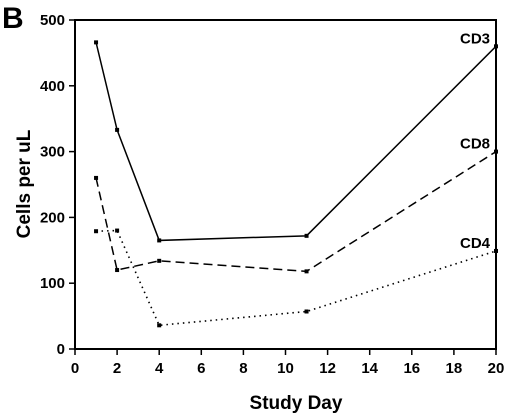  Describe the element at coordinates (159, 368) in the screenshot. I see `x-tick-label: 4` at that location.